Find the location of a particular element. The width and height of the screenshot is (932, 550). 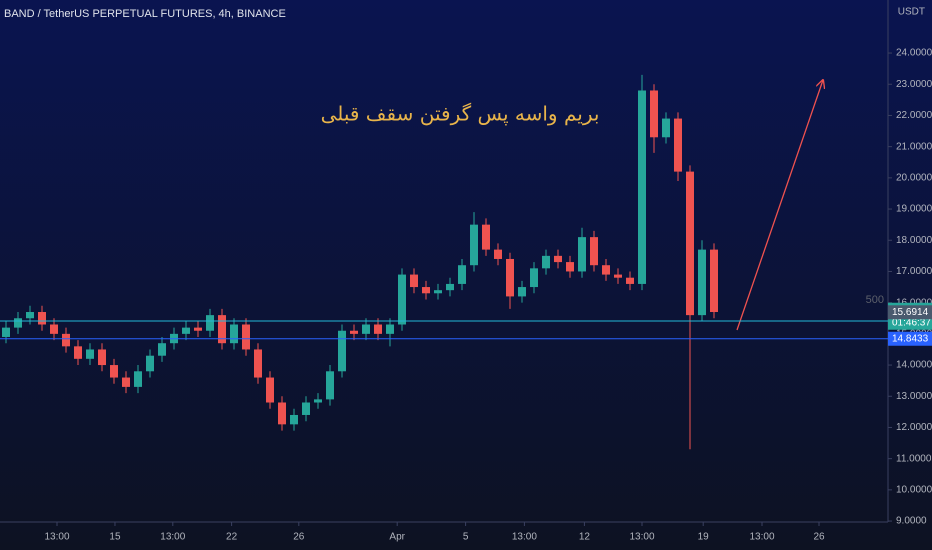

y-tick-label: 17.0000 is located at coordinates (914, 271).